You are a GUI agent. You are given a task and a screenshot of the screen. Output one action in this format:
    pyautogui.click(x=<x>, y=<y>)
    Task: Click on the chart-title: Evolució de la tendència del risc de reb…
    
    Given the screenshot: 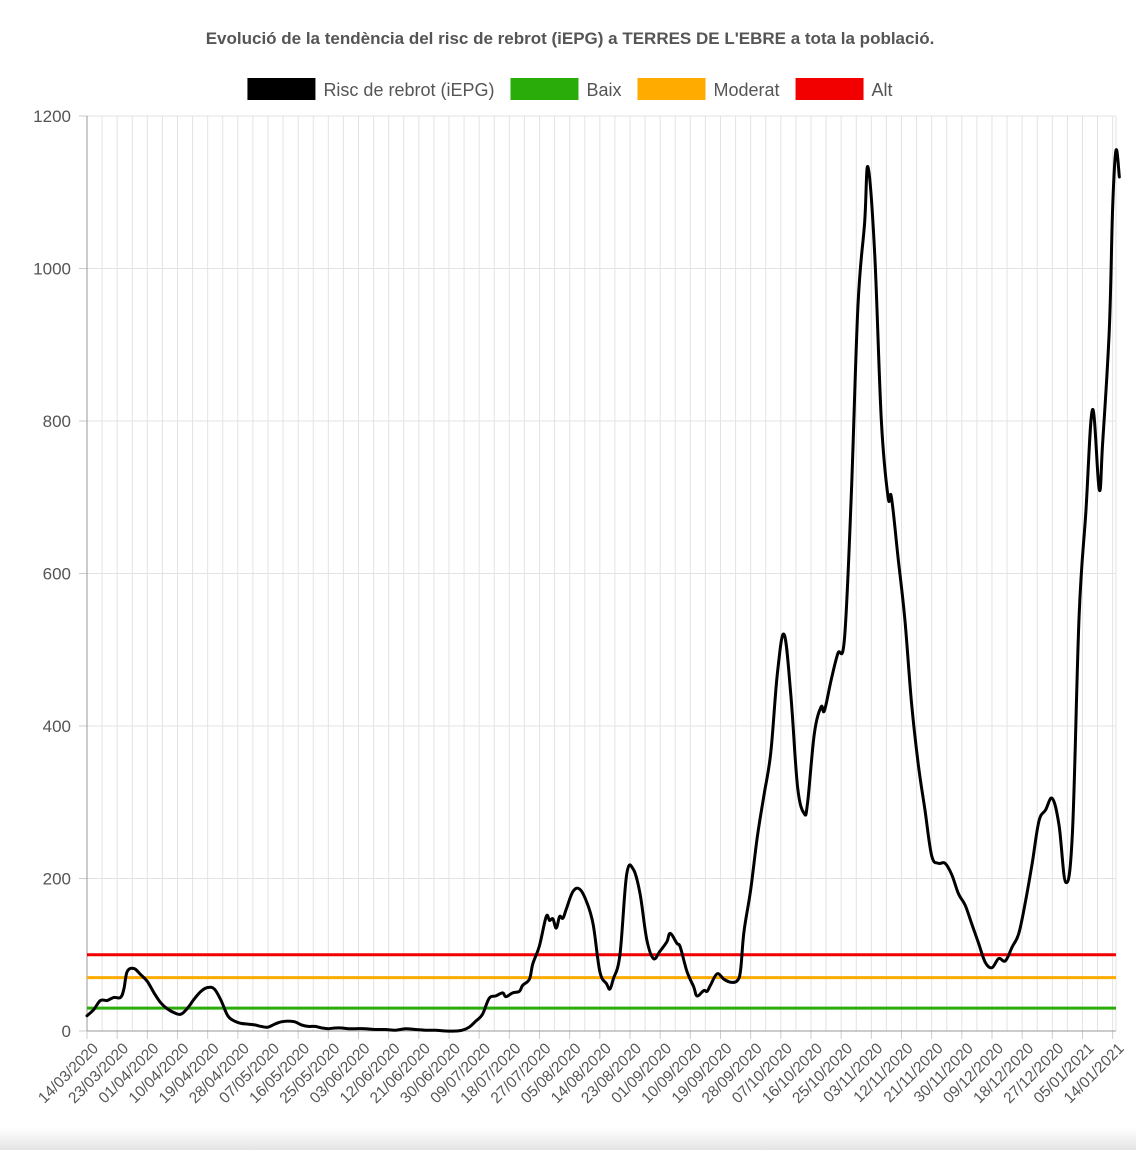 What is the action you would take?
    pyautogui.click(x=570, y=38)
    